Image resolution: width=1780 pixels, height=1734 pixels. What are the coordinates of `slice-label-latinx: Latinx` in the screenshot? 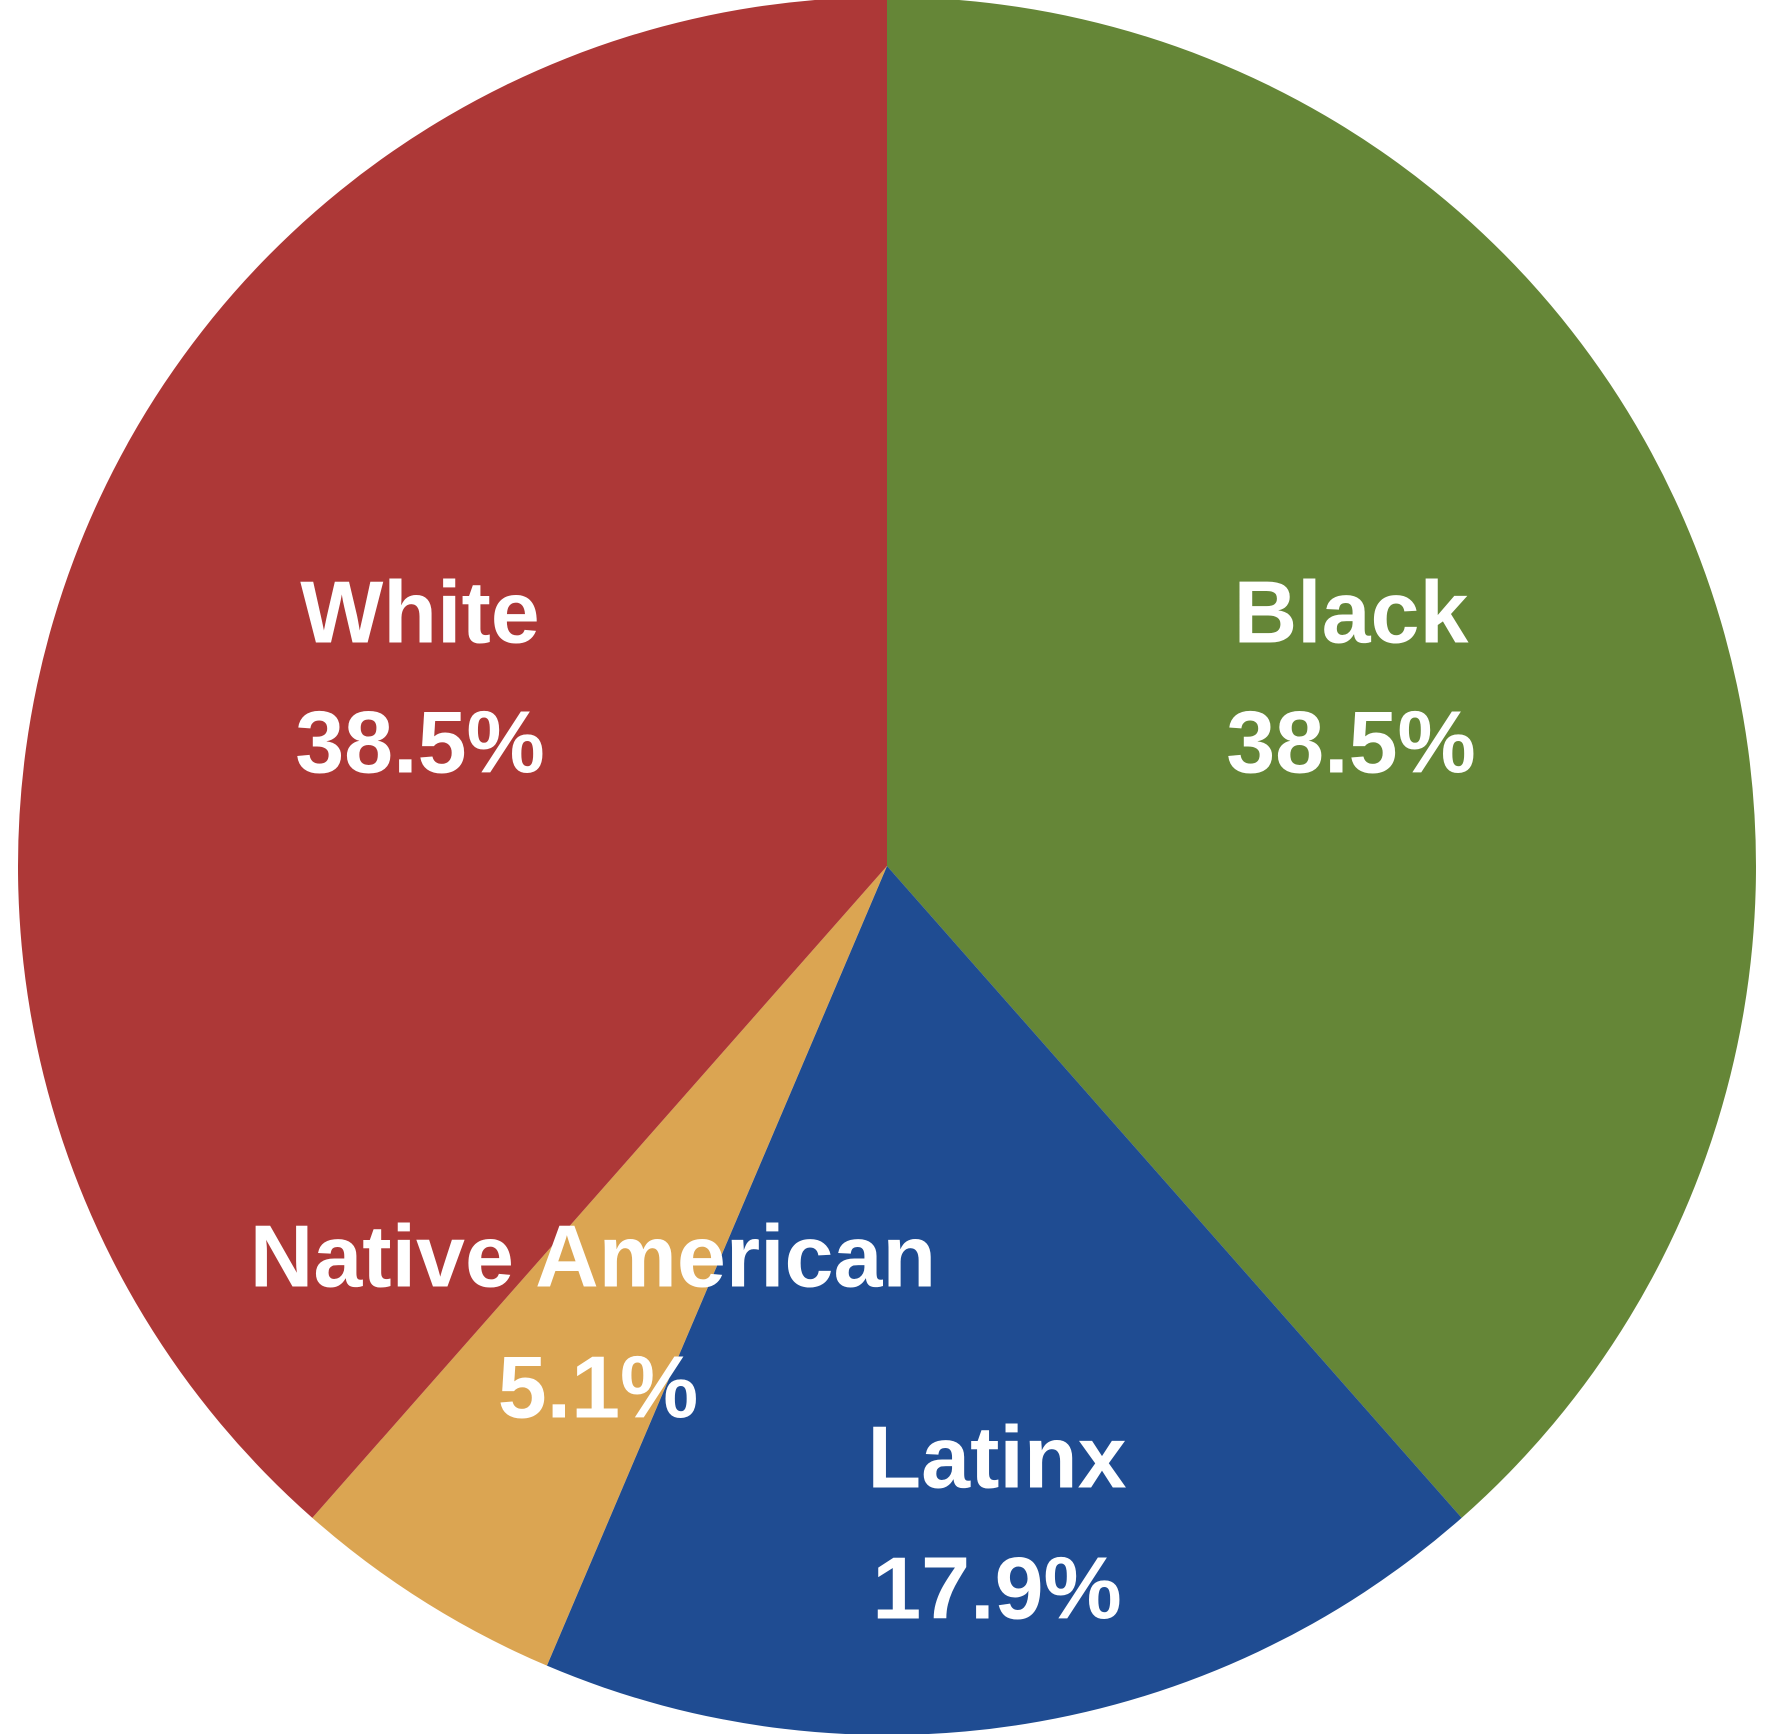 It's located at (996, 1456).